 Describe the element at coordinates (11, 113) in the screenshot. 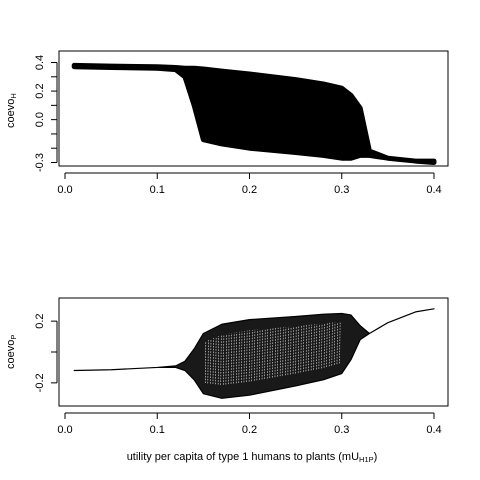

I see `y-axis-title-top-main: coevo` at that location.